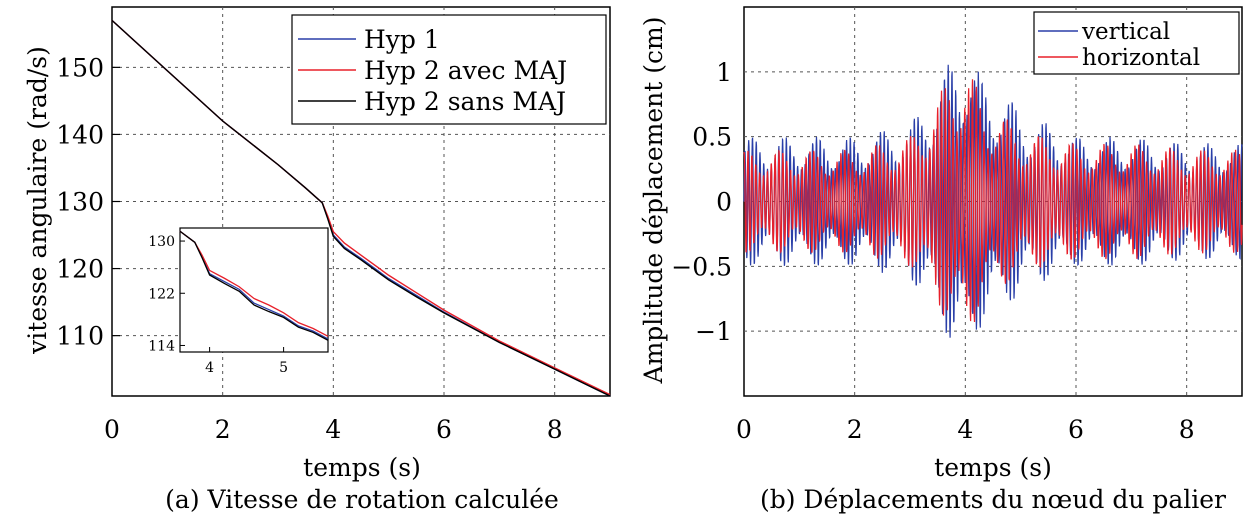  What do you see at coordinates (112, 429) in the screenshot?
I see `xtick-label-a: 0` at bounding box center [112, 429].